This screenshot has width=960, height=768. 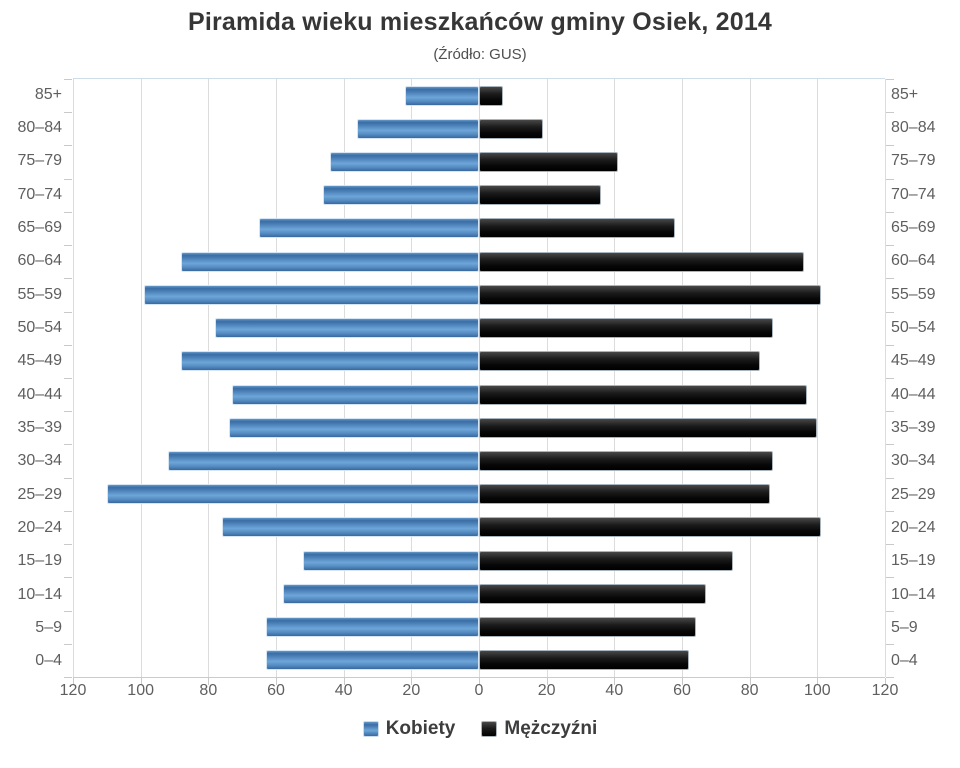 What do you see at coordinates (904, 661) in the screenshot?
I see `y-axis-label-right: 0–4` at bounding box center [904, 661].